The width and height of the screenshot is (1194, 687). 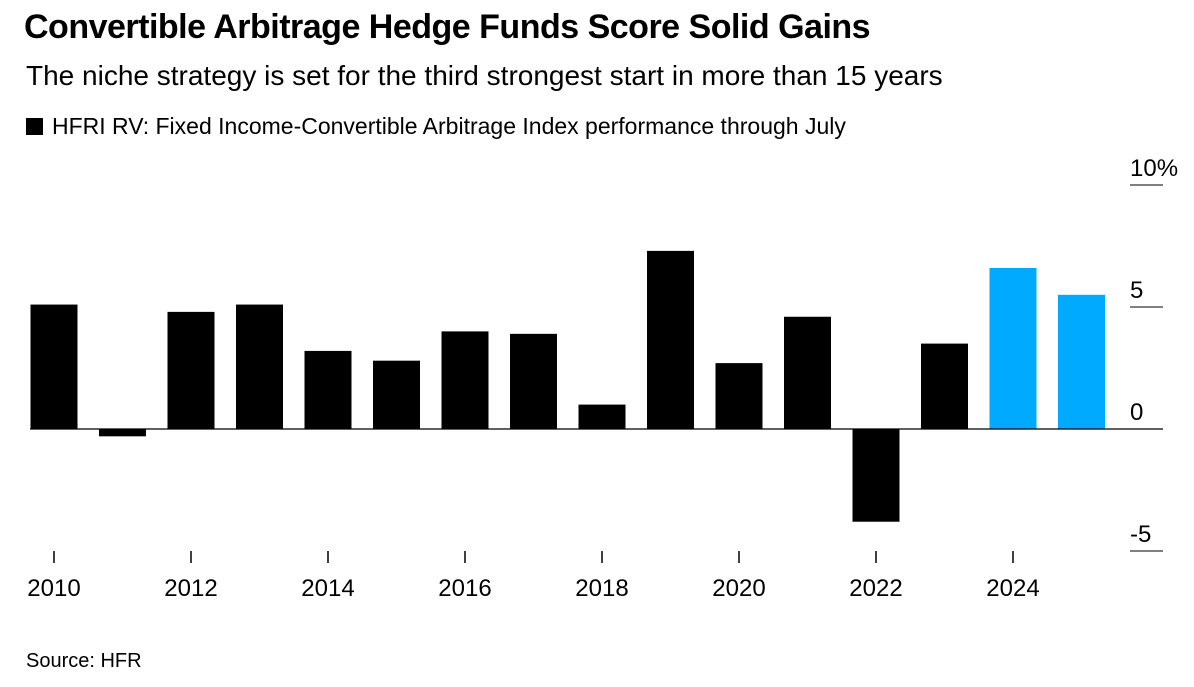 What do you see at coordinates (602, 416) in the screenshot?
I see `bar-2018` at bounding box center [602, 416].